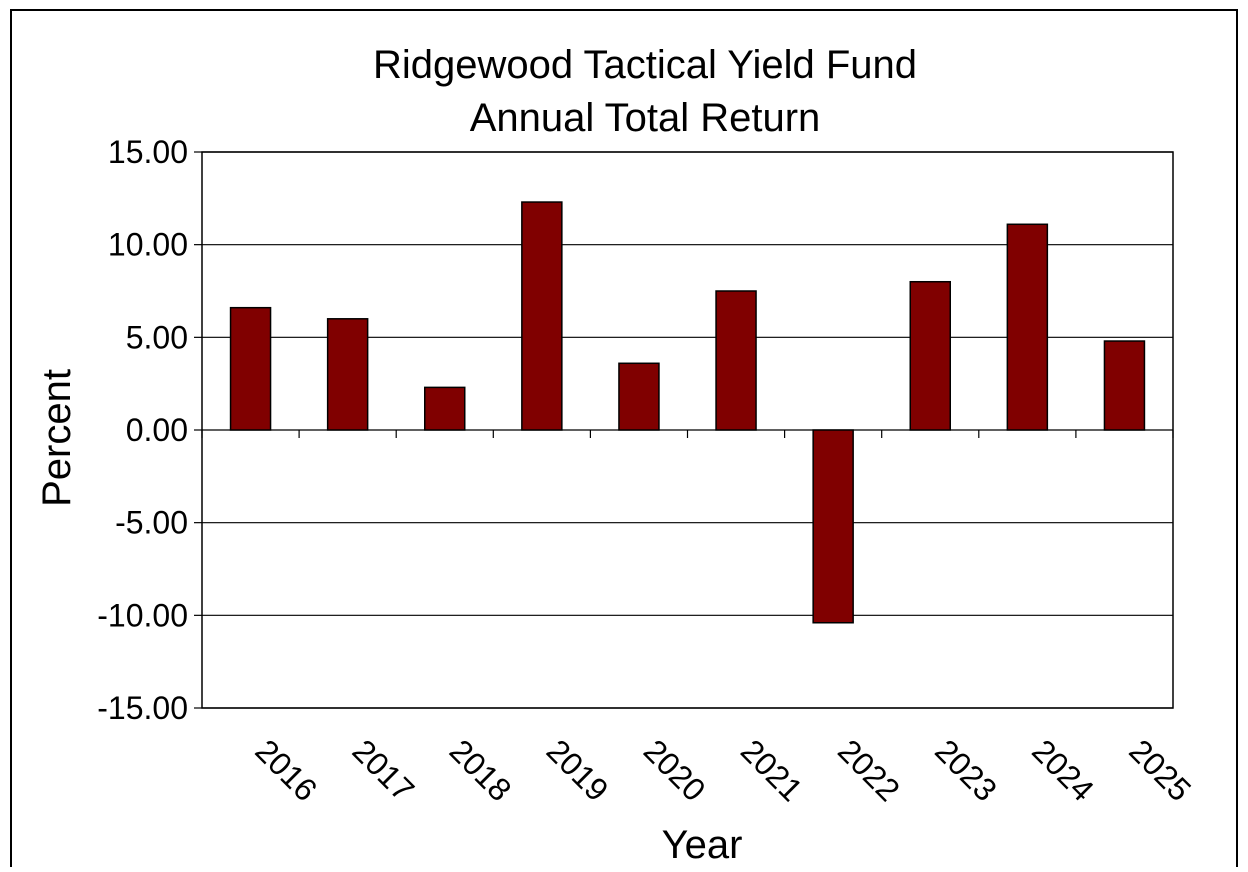  I want to click on bar-2019, so click(542, 316).